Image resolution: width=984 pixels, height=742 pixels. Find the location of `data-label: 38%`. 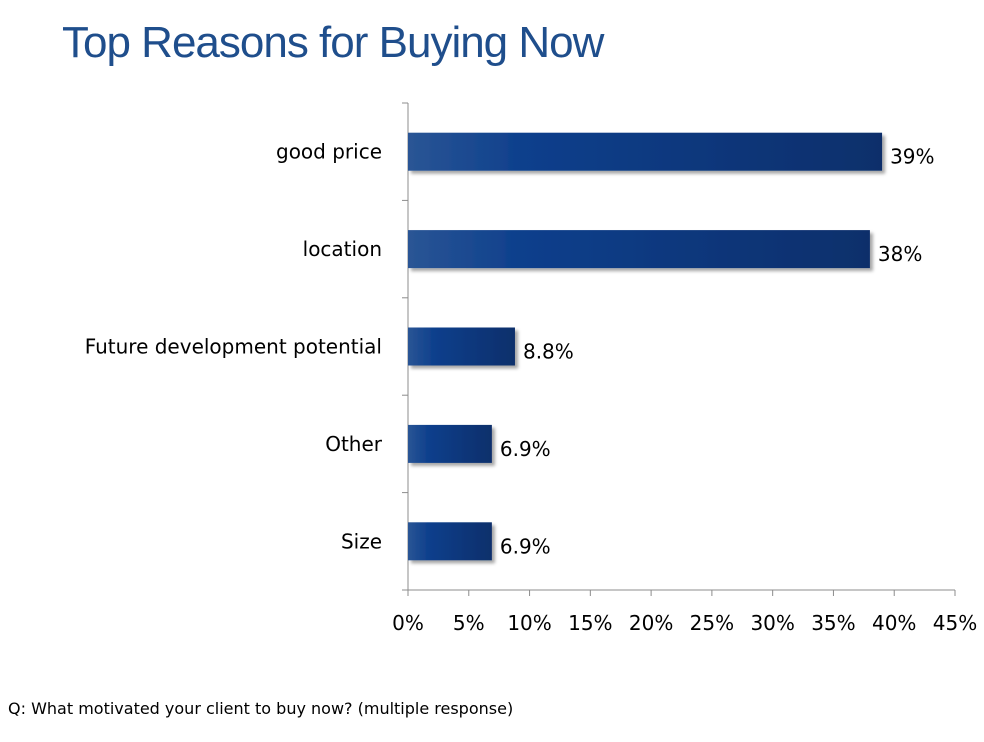

data-label: 38% is located at coordinates (900, 254).